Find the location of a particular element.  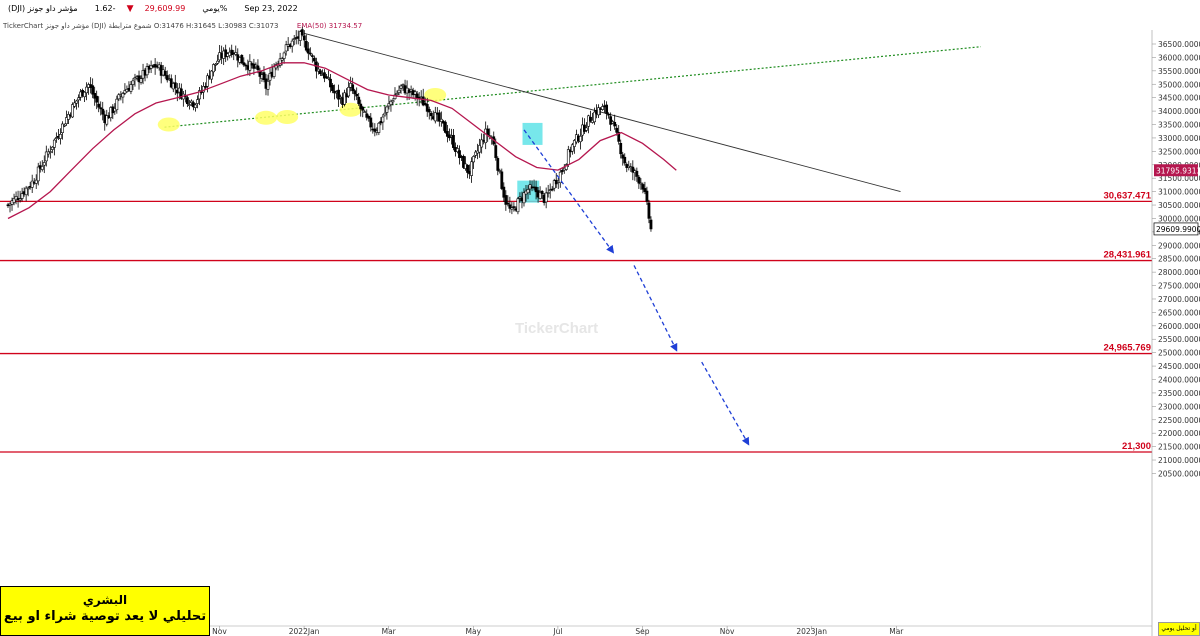

price-tick-label: 35000.0000 is located at coordinates (1179, 84).